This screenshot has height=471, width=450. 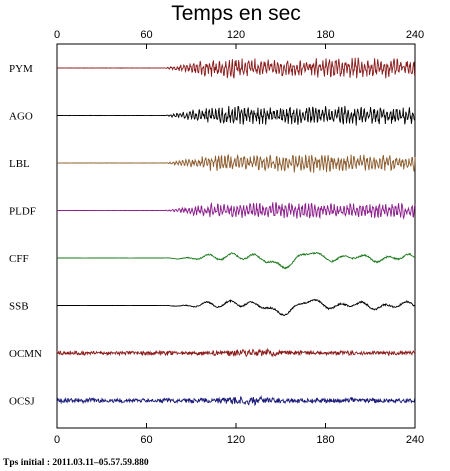 I want to click on station-labels: PYM AGO LBL PLDF CFF SSB OCMN OCSJ, so click(x=25, y=235).